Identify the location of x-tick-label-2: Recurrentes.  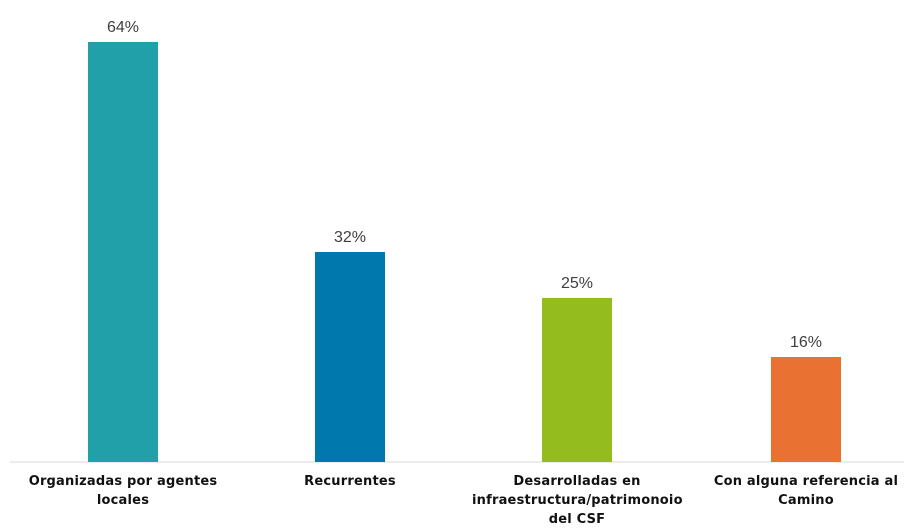
(350, 481).